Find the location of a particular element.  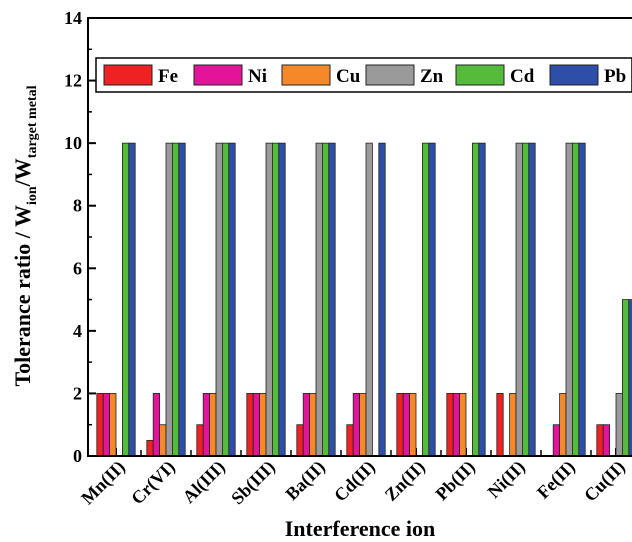

legend-box is located at coordinates (363, 75).